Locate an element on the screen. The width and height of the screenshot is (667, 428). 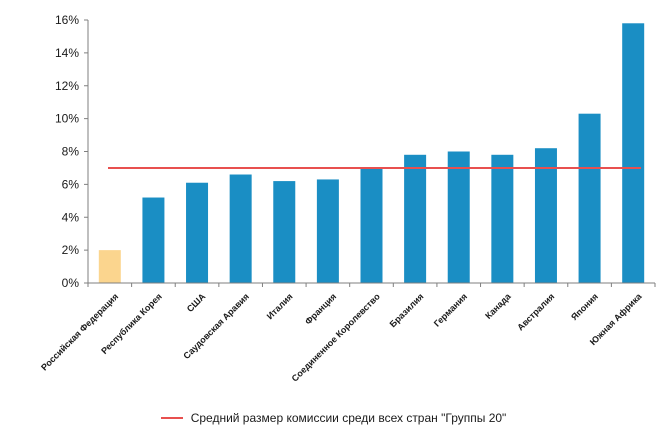
y-tick-label: 12% is located at coordinates (67, 86).